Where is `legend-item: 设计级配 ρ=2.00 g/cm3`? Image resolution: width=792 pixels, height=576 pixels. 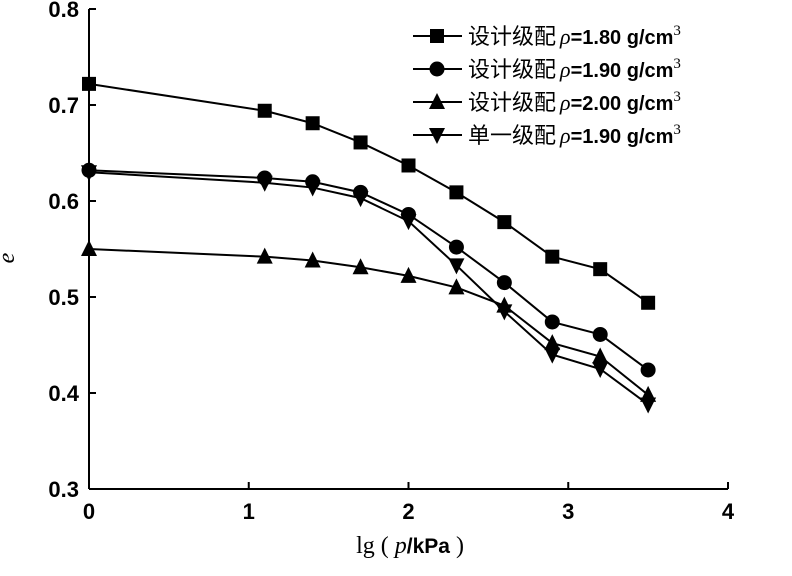 legend-item: 设计级配 ρ=2.00 g/cm3 is located at coordinates (547, 102).